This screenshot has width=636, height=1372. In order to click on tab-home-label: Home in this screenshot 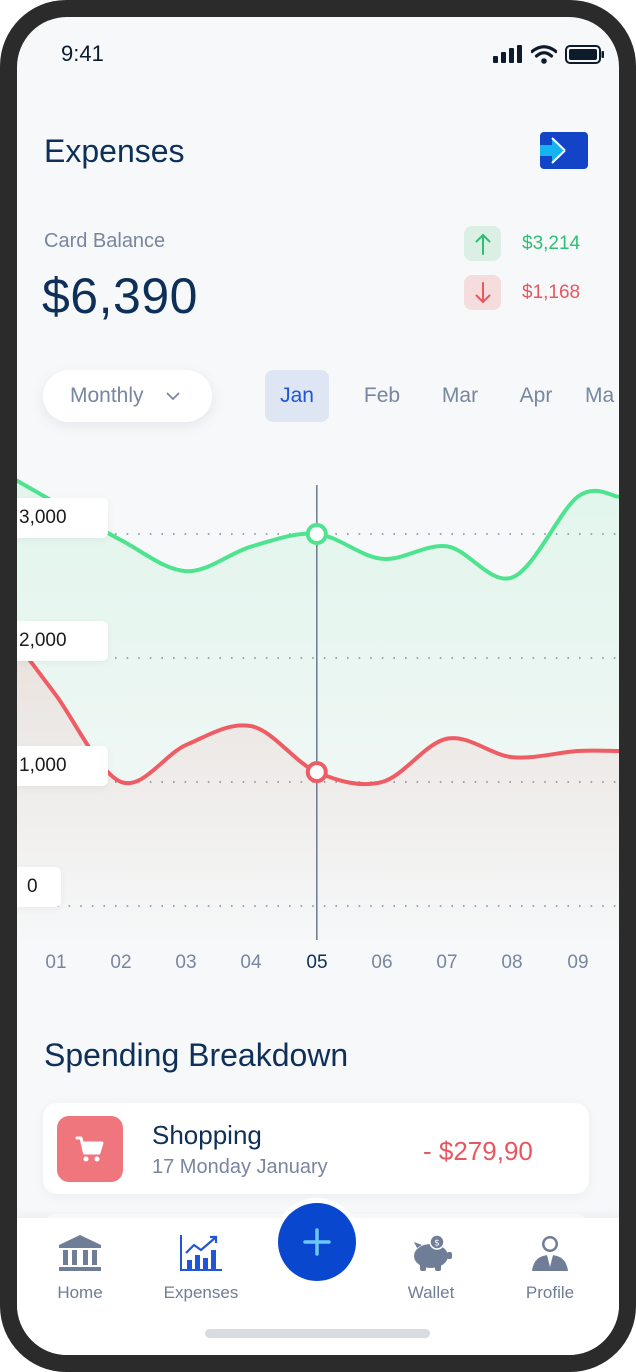, I will do `click(80, 1292)`.